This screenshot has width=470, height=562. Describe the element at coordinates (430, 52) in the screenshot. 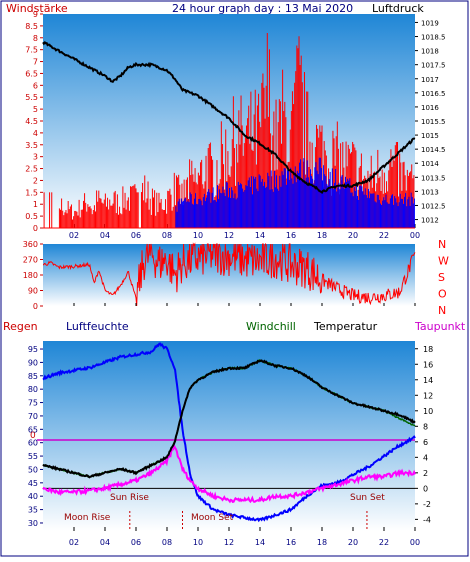

I see `pressure-axis-tick-label: 1018` at that location.